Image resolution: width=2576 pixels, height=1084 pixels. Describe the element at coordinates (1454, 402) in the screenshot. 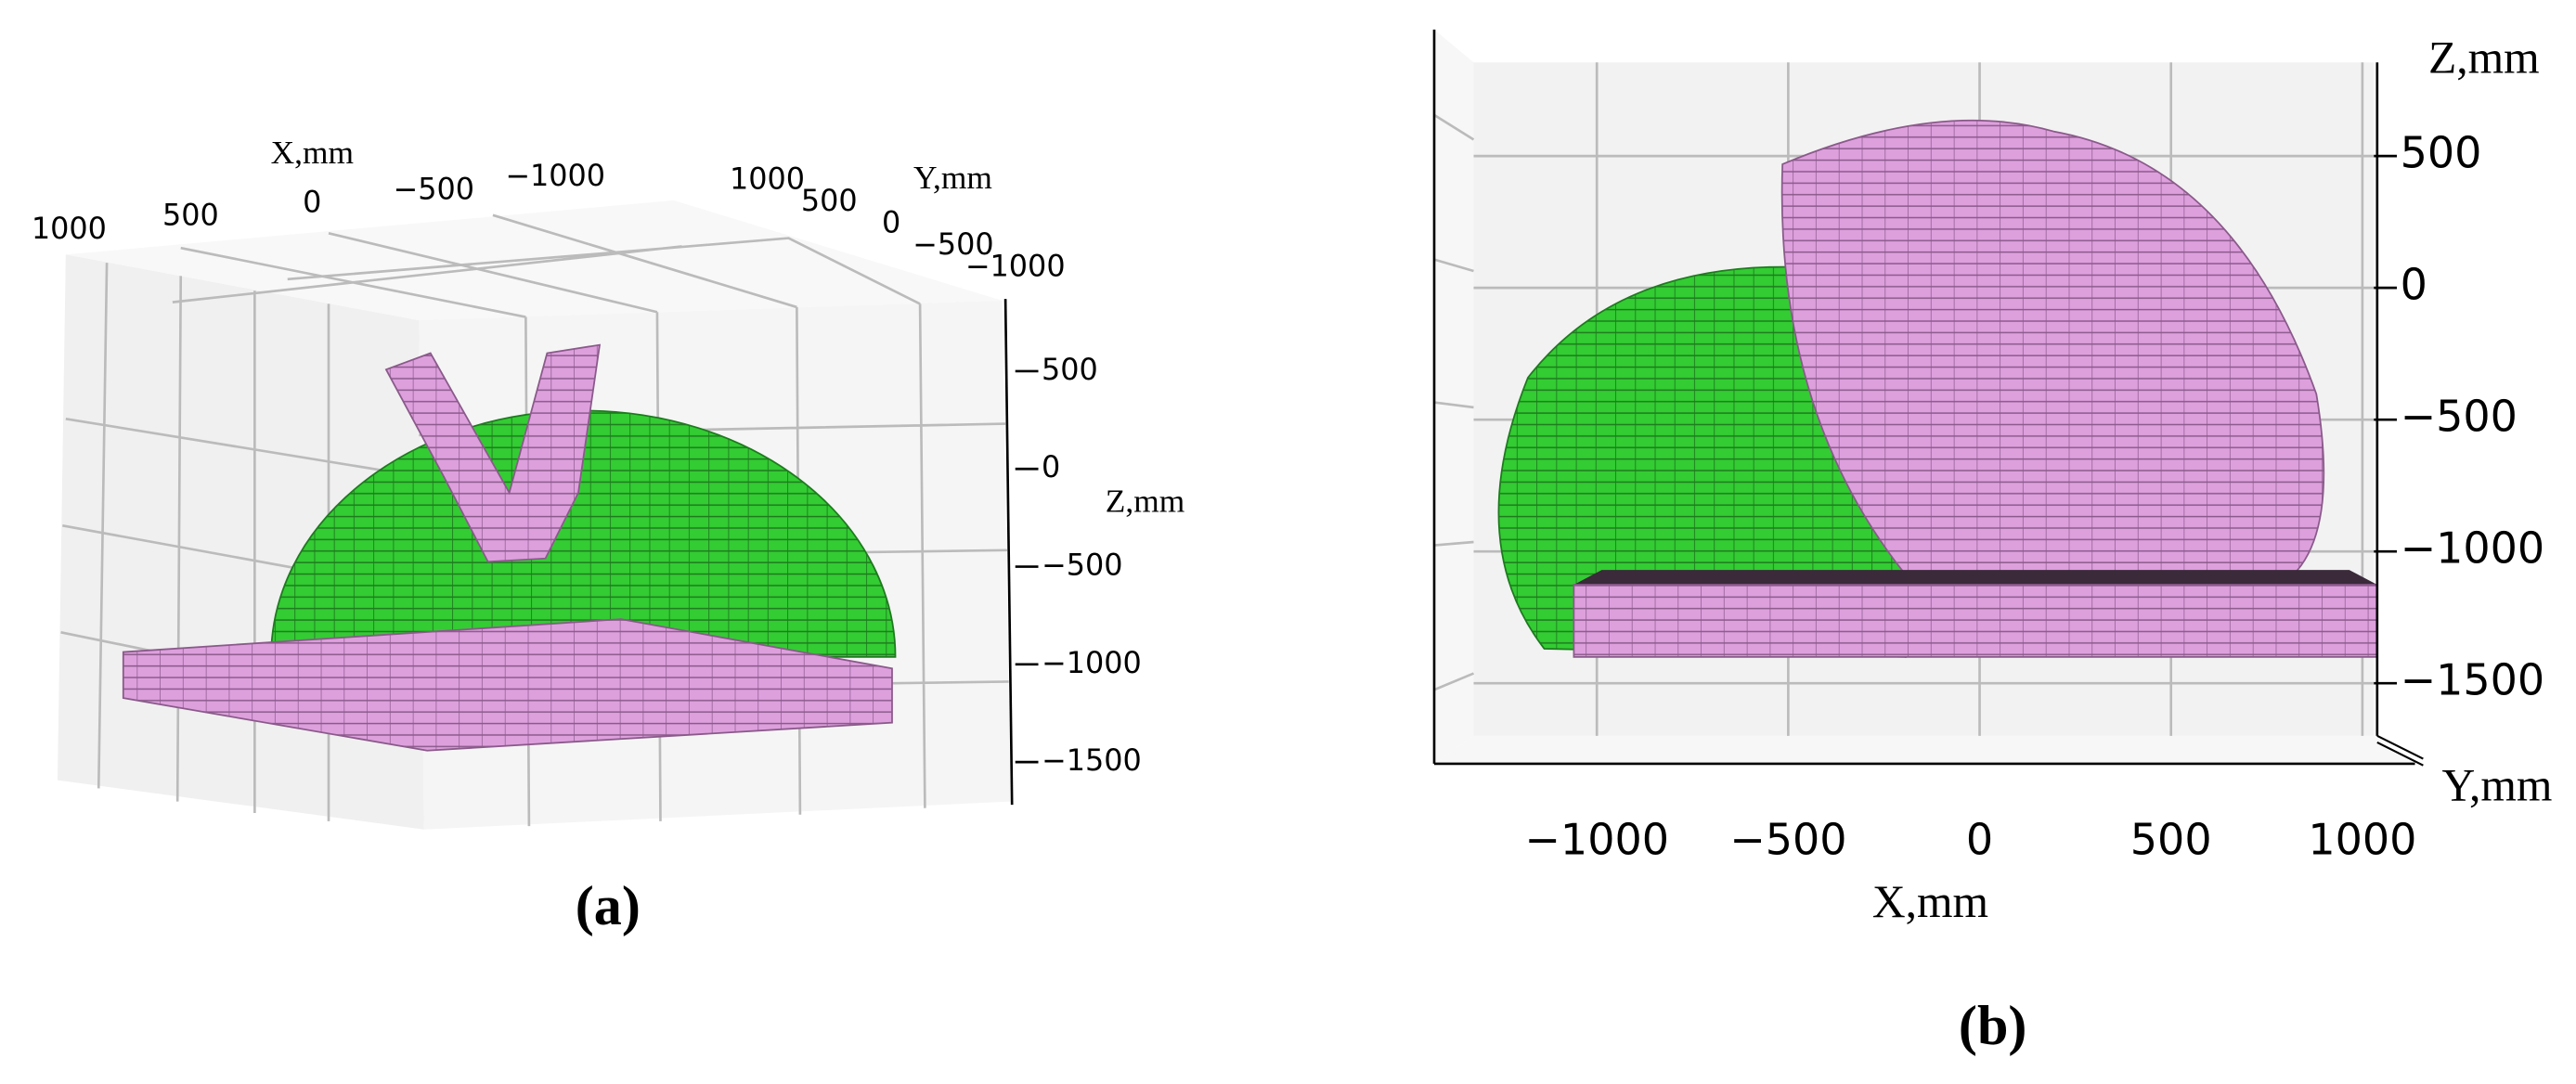

I see `side-grid` at that location.